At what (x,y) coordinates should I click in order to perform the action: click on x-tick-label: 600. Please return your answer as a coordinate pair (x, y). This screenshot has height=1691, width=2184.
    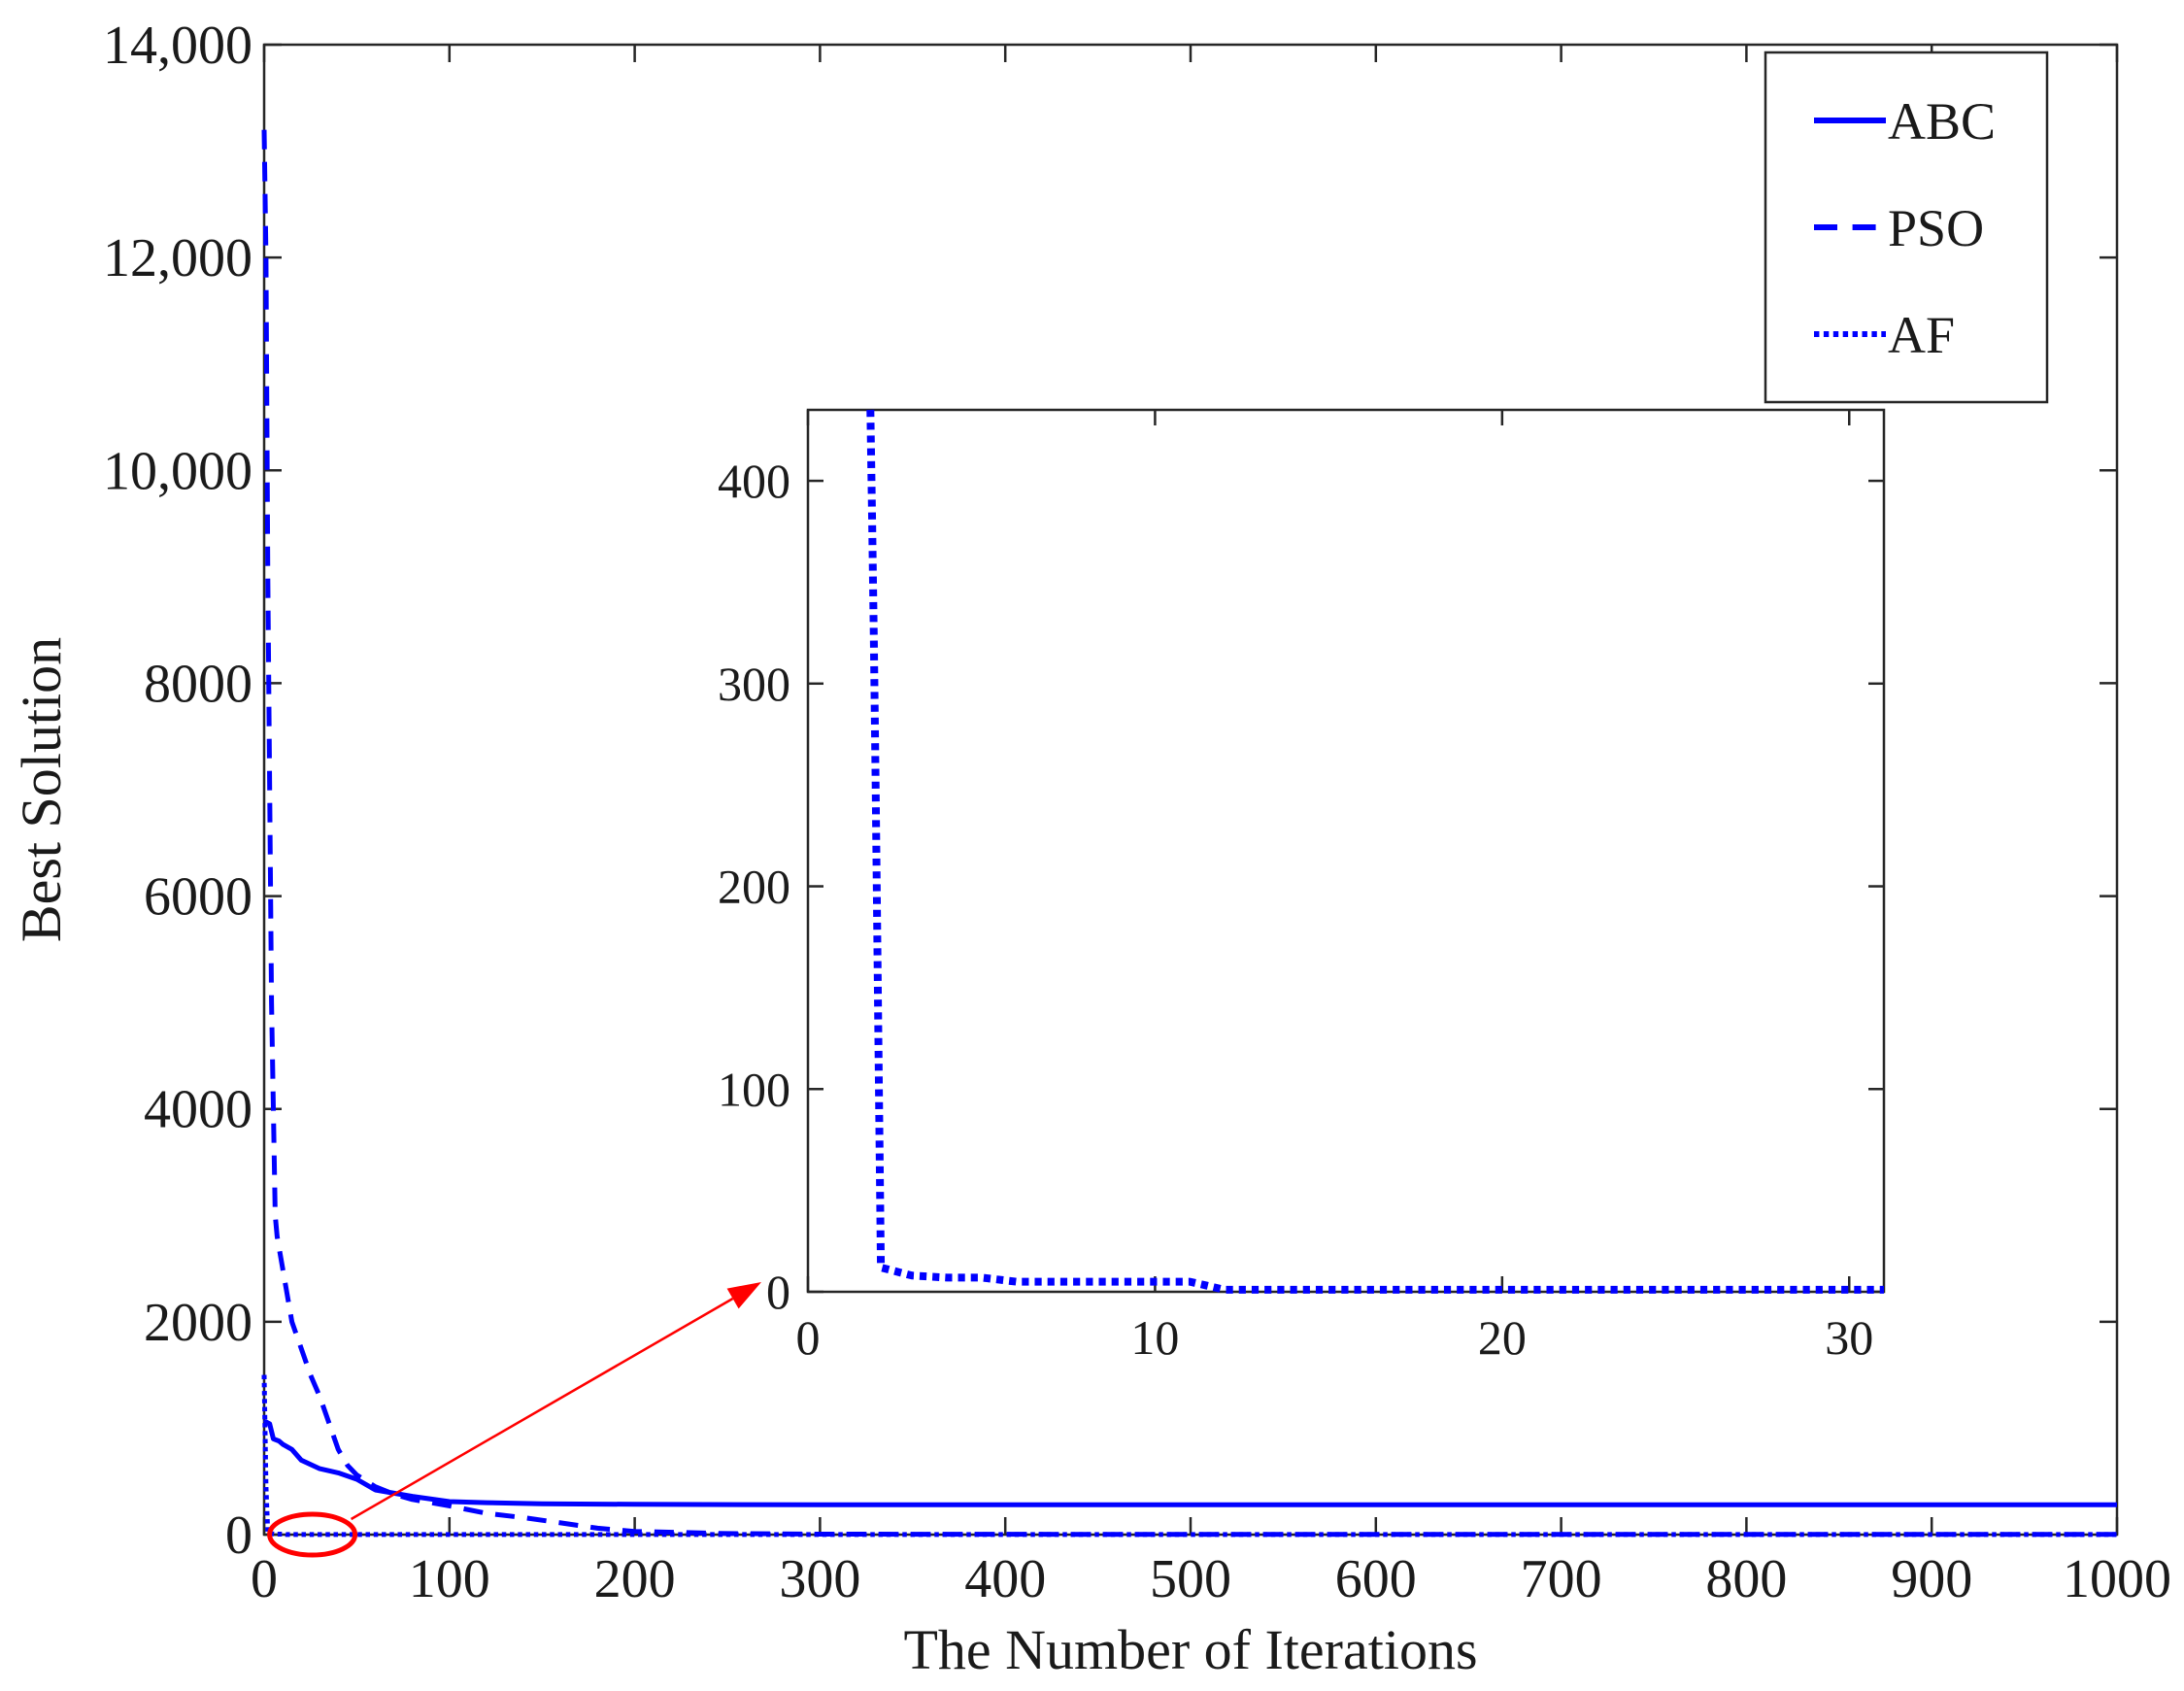
    Looking at the image, I should click on (1376, 1579).